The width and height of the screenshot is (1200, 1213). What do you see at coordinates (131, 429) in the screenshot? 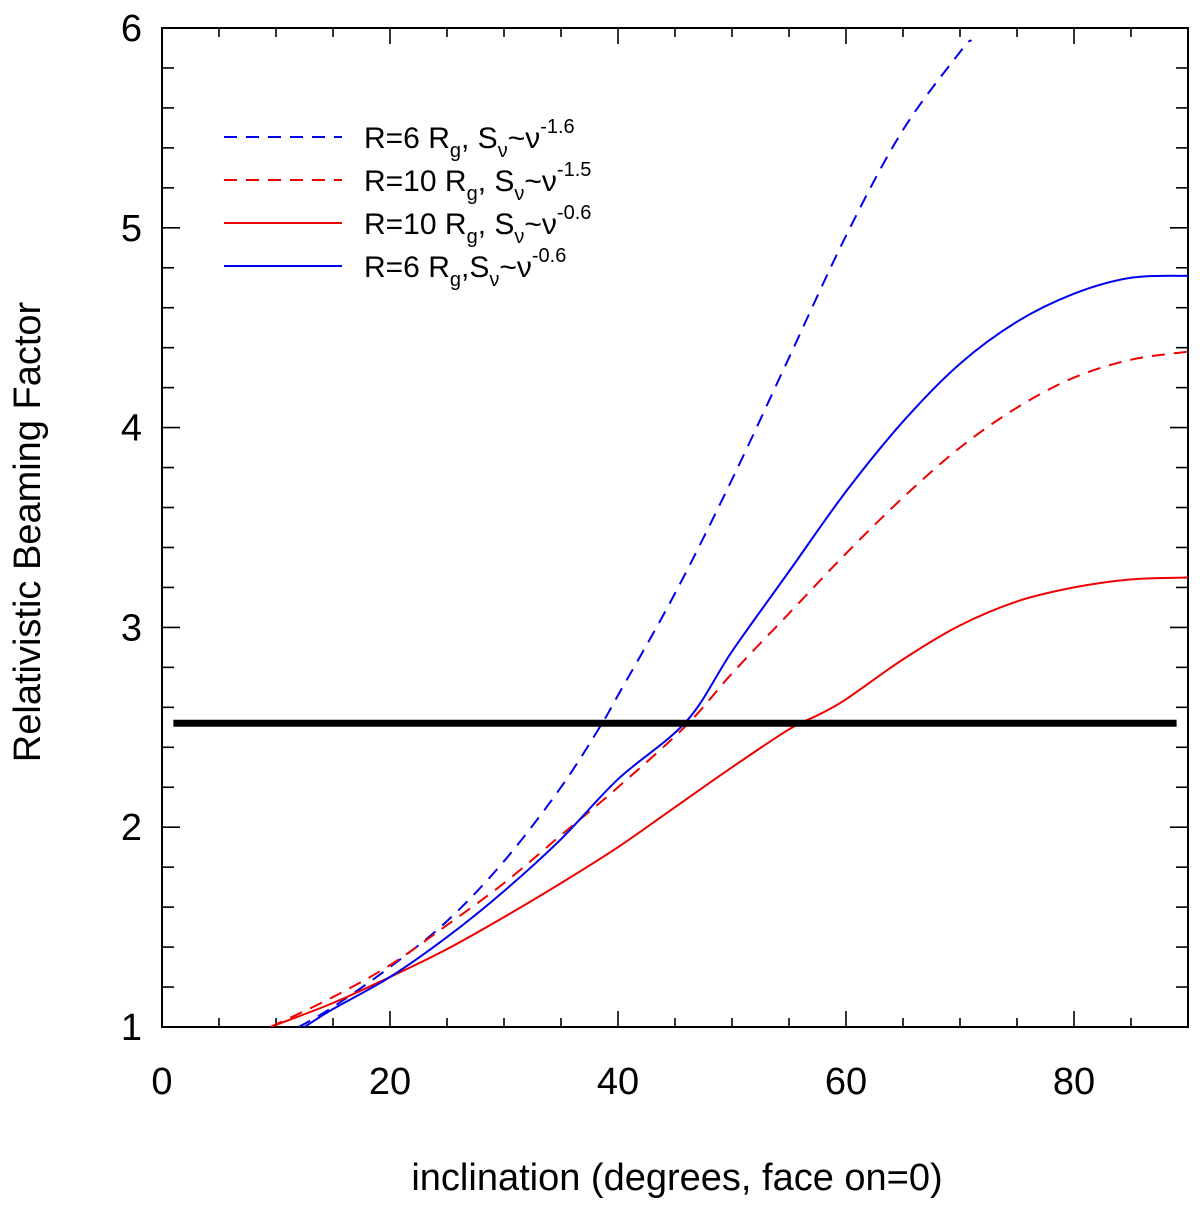
I see `y-tick-label: 4` at bounding box center [131, 429].